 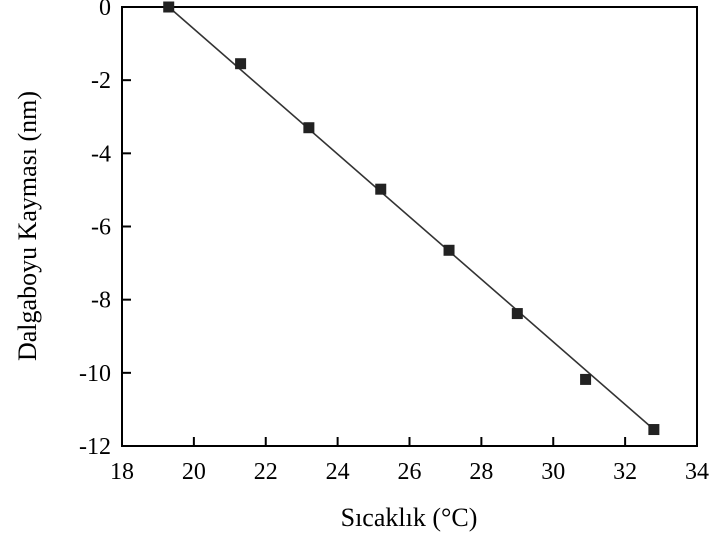 What do you see at coordinates (697, 472) in the screenshot?
I see `x-tick-label: 34` at bounding box center [697, 472].